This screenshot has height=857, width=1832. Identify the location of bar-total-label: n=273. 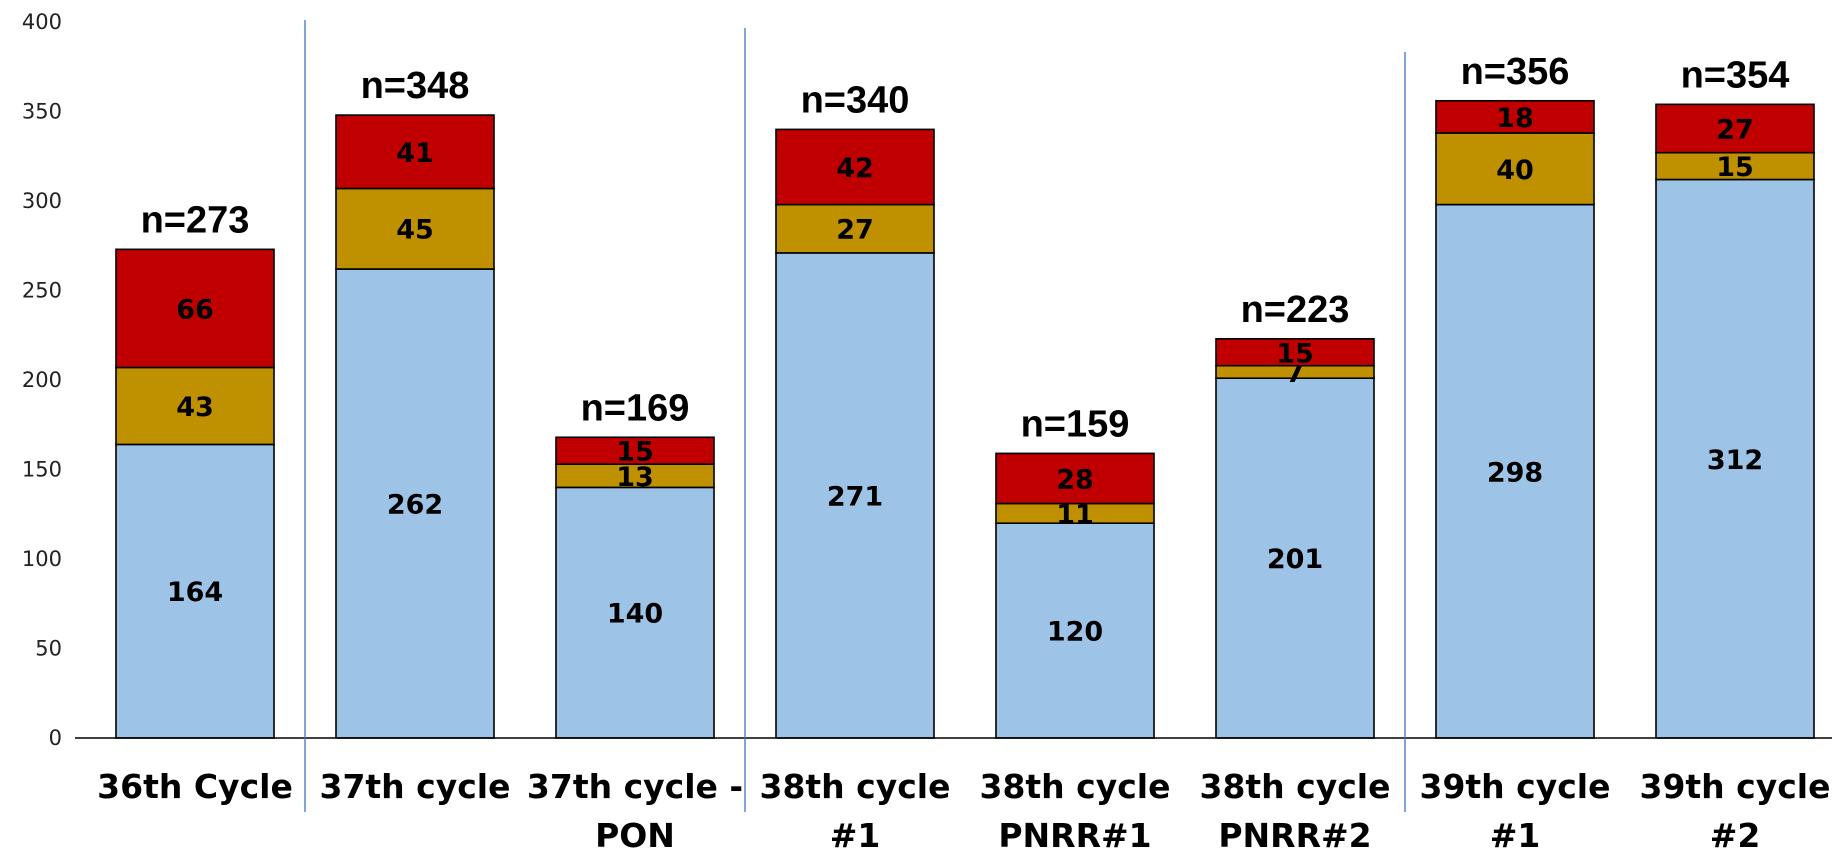
(195, 220).